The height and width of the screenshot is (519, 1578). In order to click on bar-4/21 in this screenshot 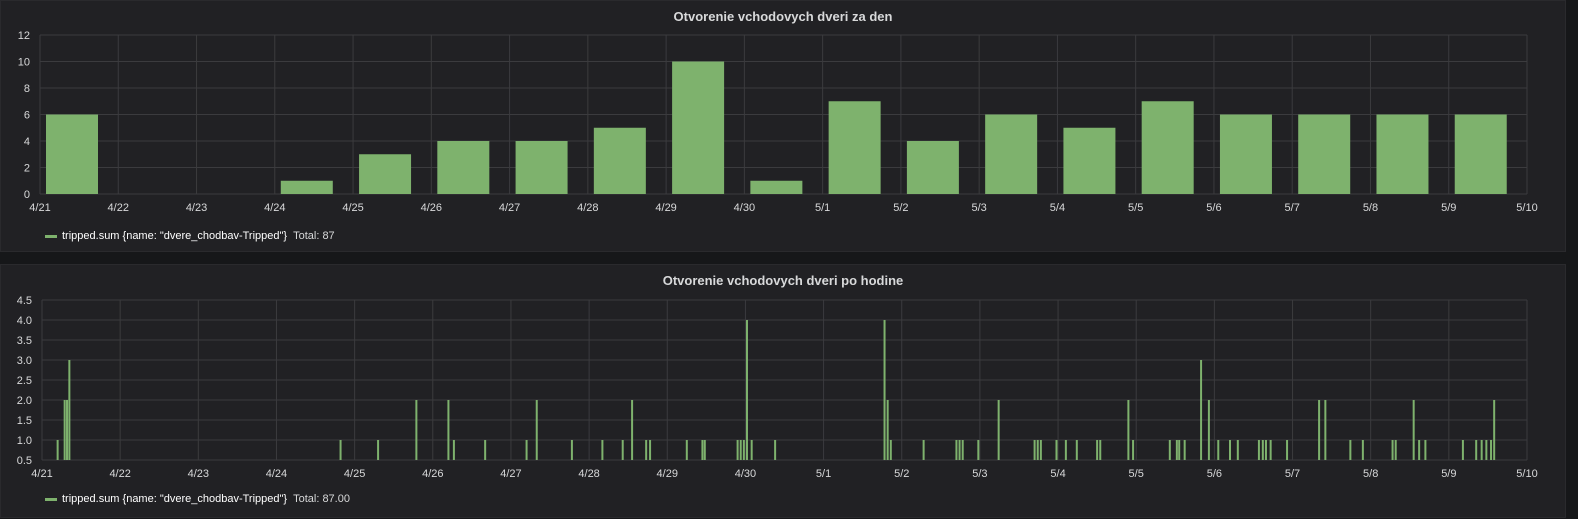, I will do `click(72, 154)`.